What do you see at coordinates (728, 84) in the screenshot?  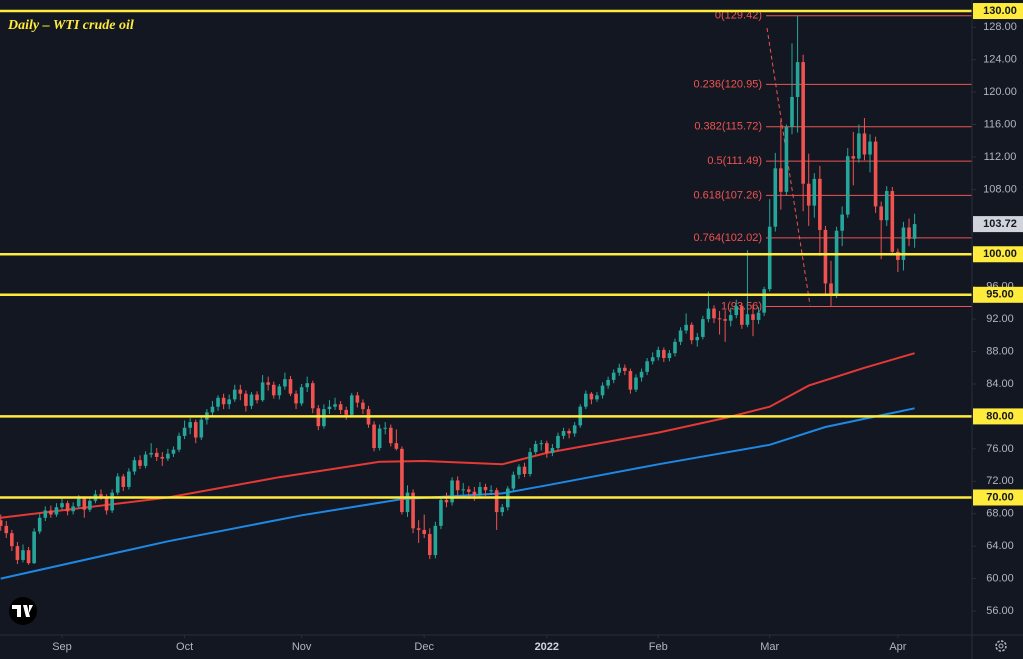 I see `fib-label: 0.236(120.95)` at bounding box center [728, 84].